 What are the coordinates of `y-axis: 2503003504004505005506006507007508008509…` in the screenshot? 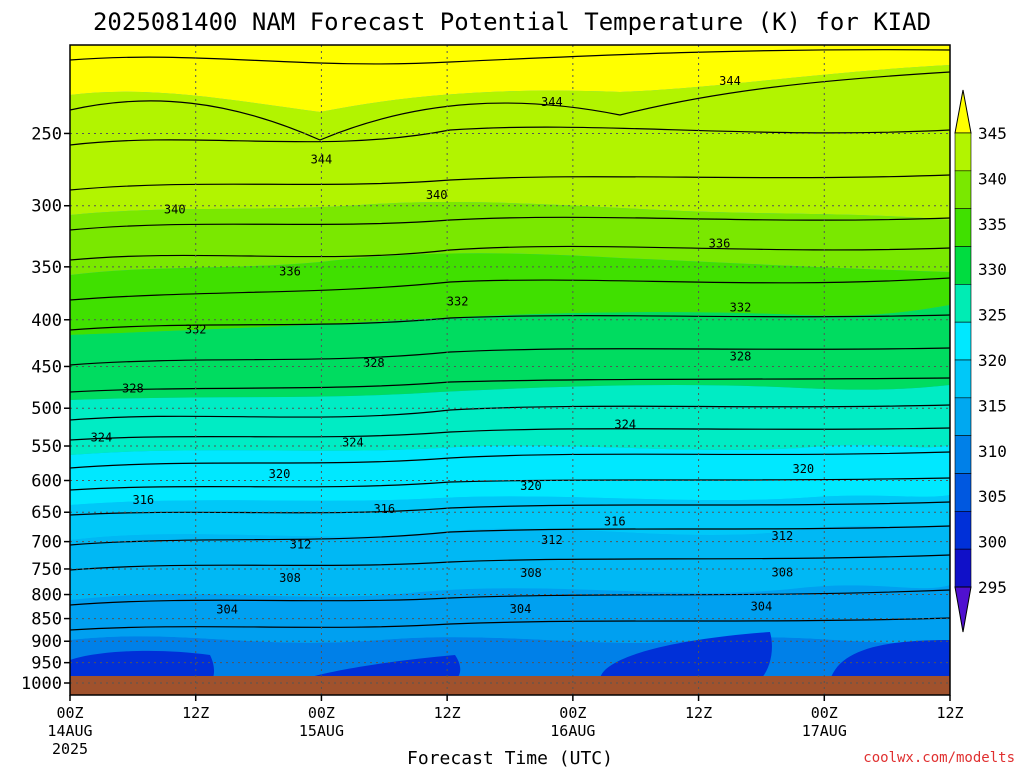 It's located at (45, 409).